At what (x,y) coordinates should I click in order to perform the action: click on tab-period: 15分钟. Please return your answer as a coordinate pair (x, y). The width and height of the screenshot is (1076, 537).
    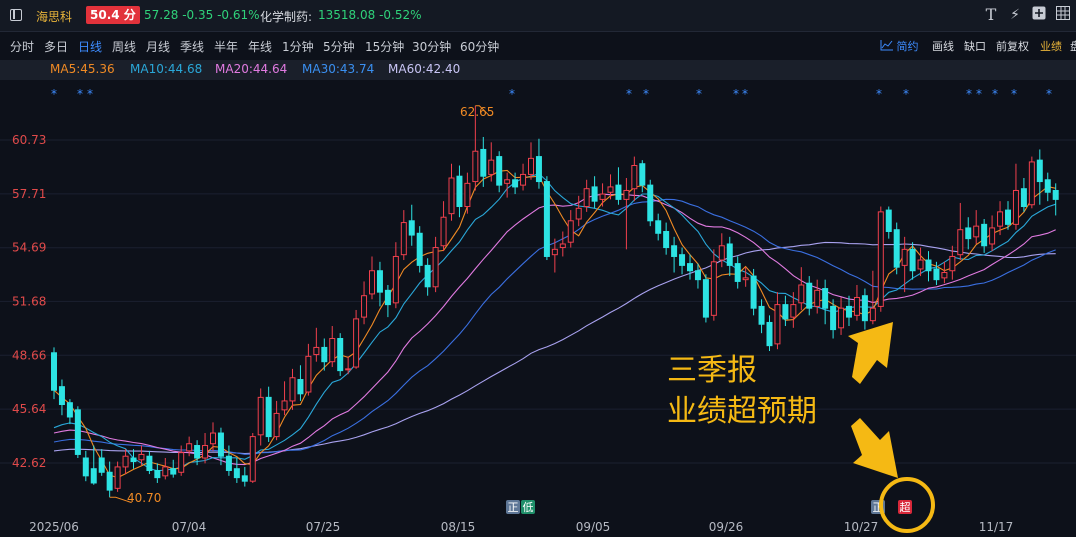
    Looking at the image, I should click on (385, 47).